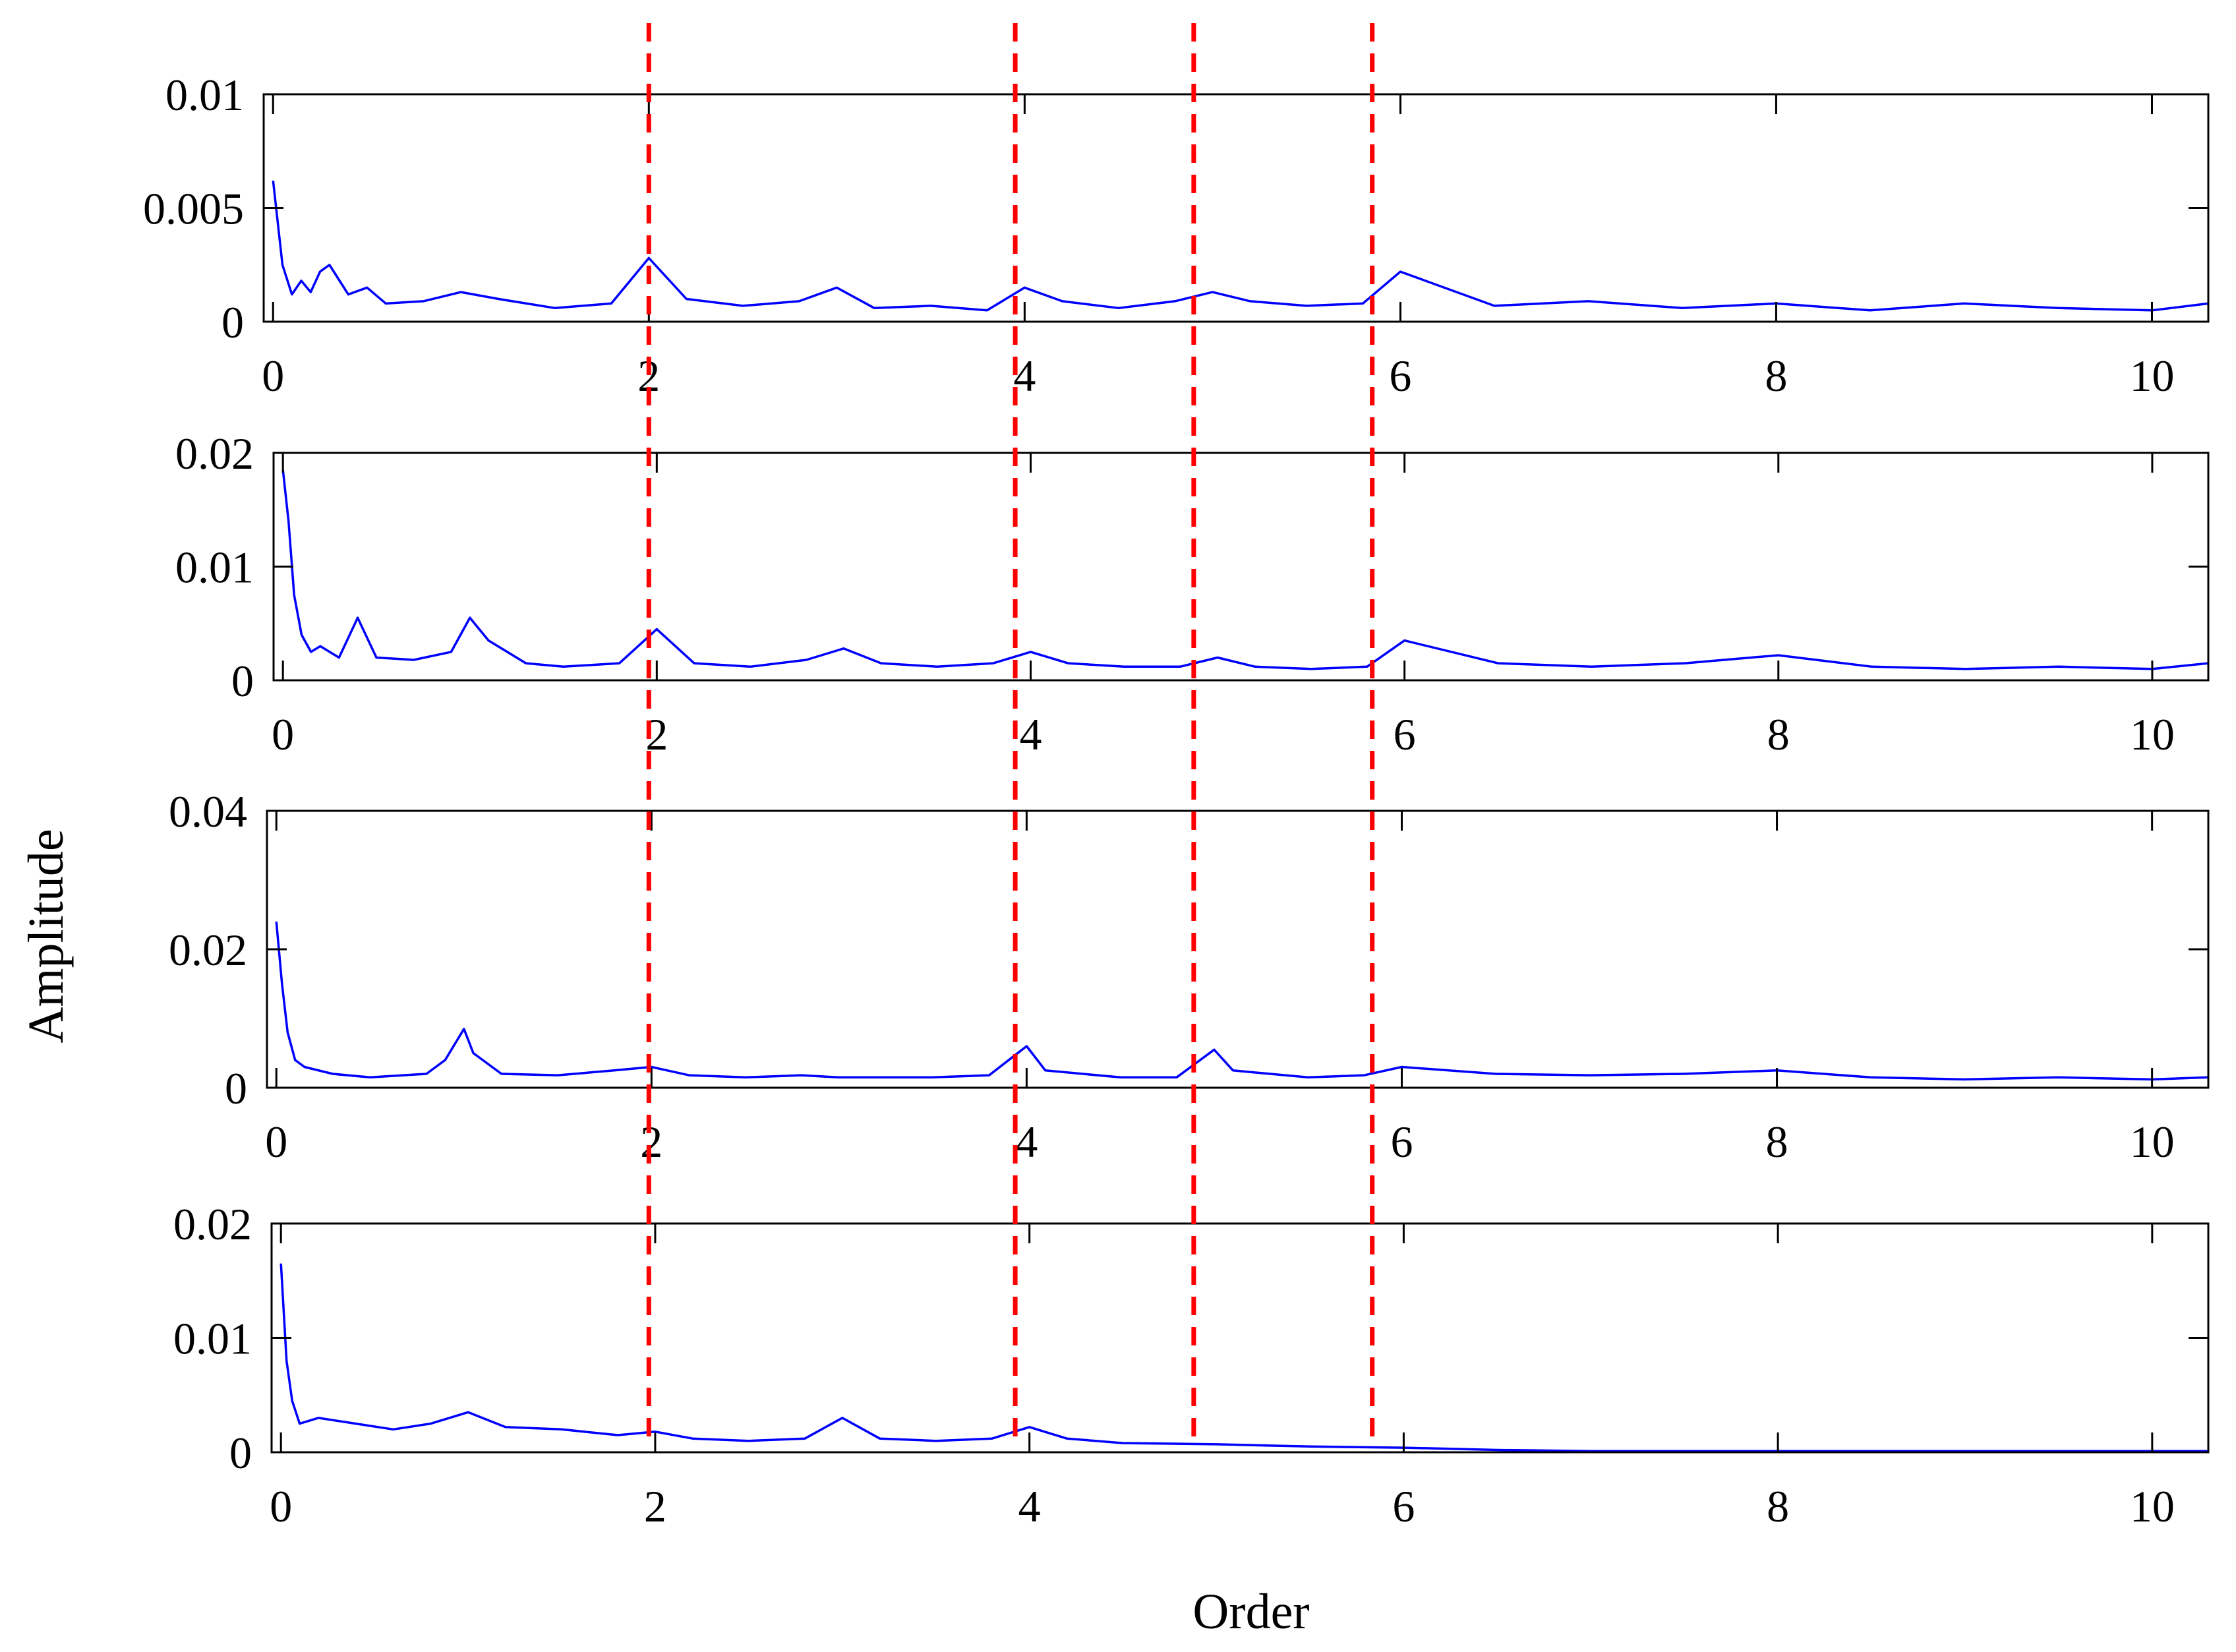  Describe the element at coordinates (1250, 1611) in the screenshot. I see `x-axis-title: Order` at that location.